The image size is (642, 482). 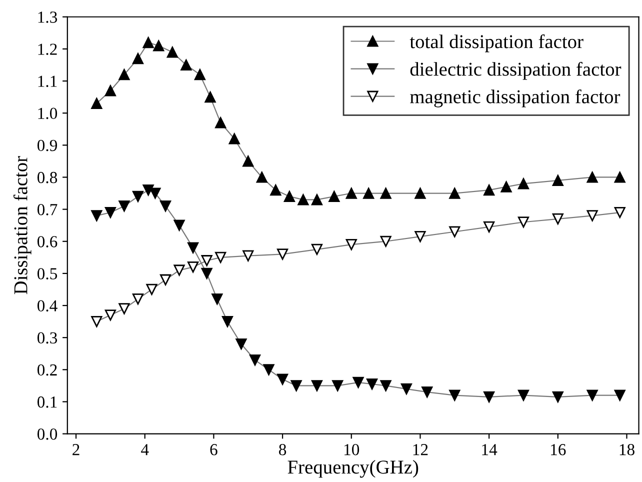 I want to click on x-tick-label: 8, so click(x=282, y=450).